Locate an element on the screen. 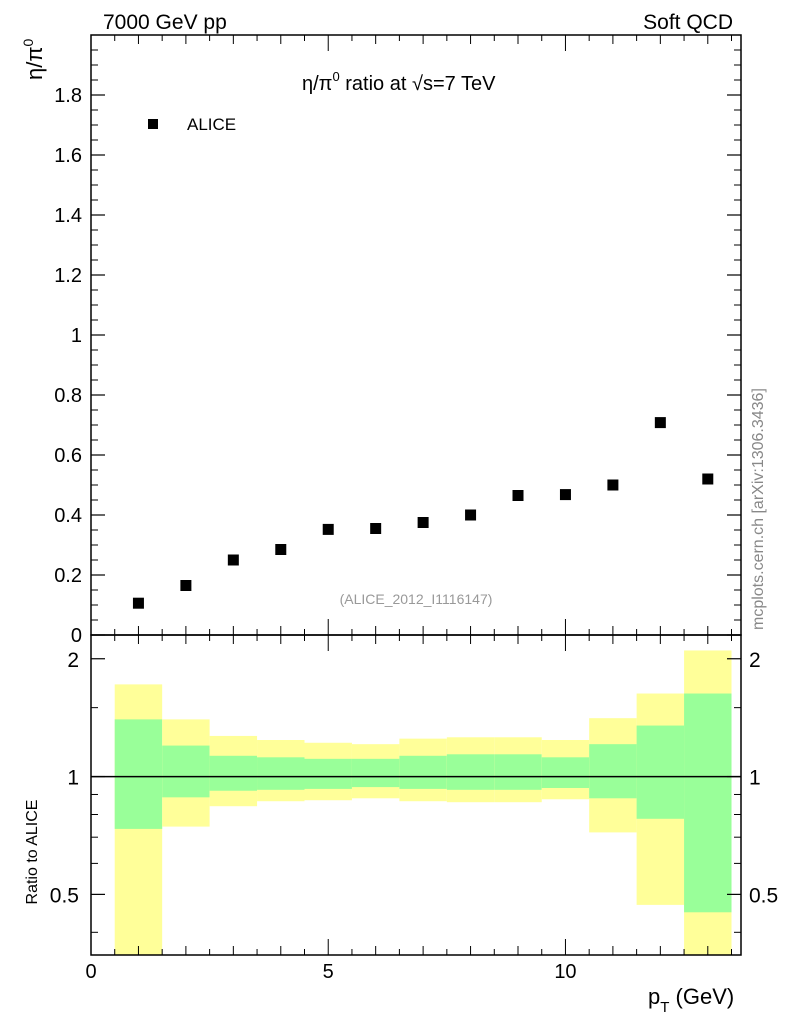  main-ylabel: η/π0 is located at coordinates (33, 59).